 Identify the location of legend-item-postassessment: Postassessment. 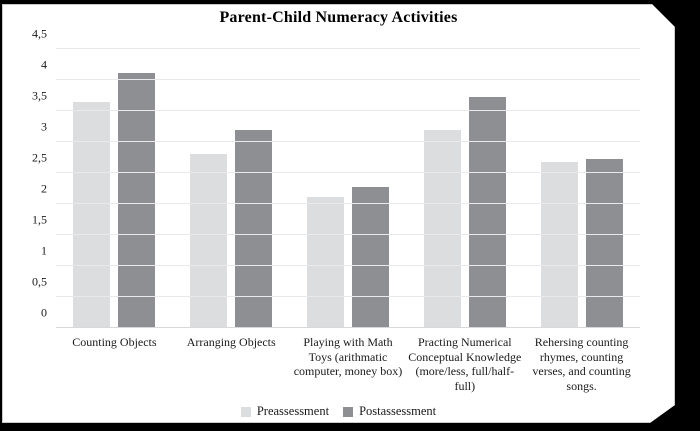
(389, 411).